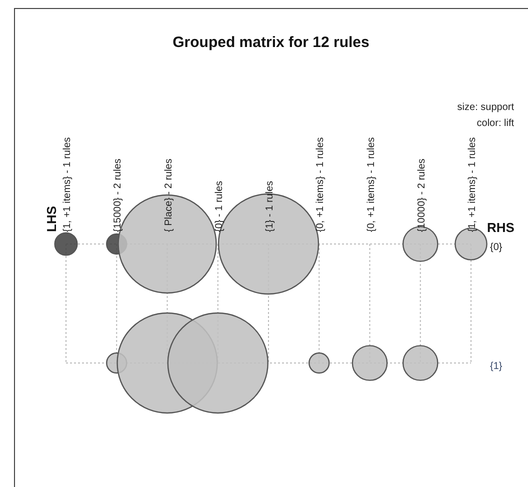  I want to click on x-tick-label: { Place} - 2 rules, so click(168, 195).